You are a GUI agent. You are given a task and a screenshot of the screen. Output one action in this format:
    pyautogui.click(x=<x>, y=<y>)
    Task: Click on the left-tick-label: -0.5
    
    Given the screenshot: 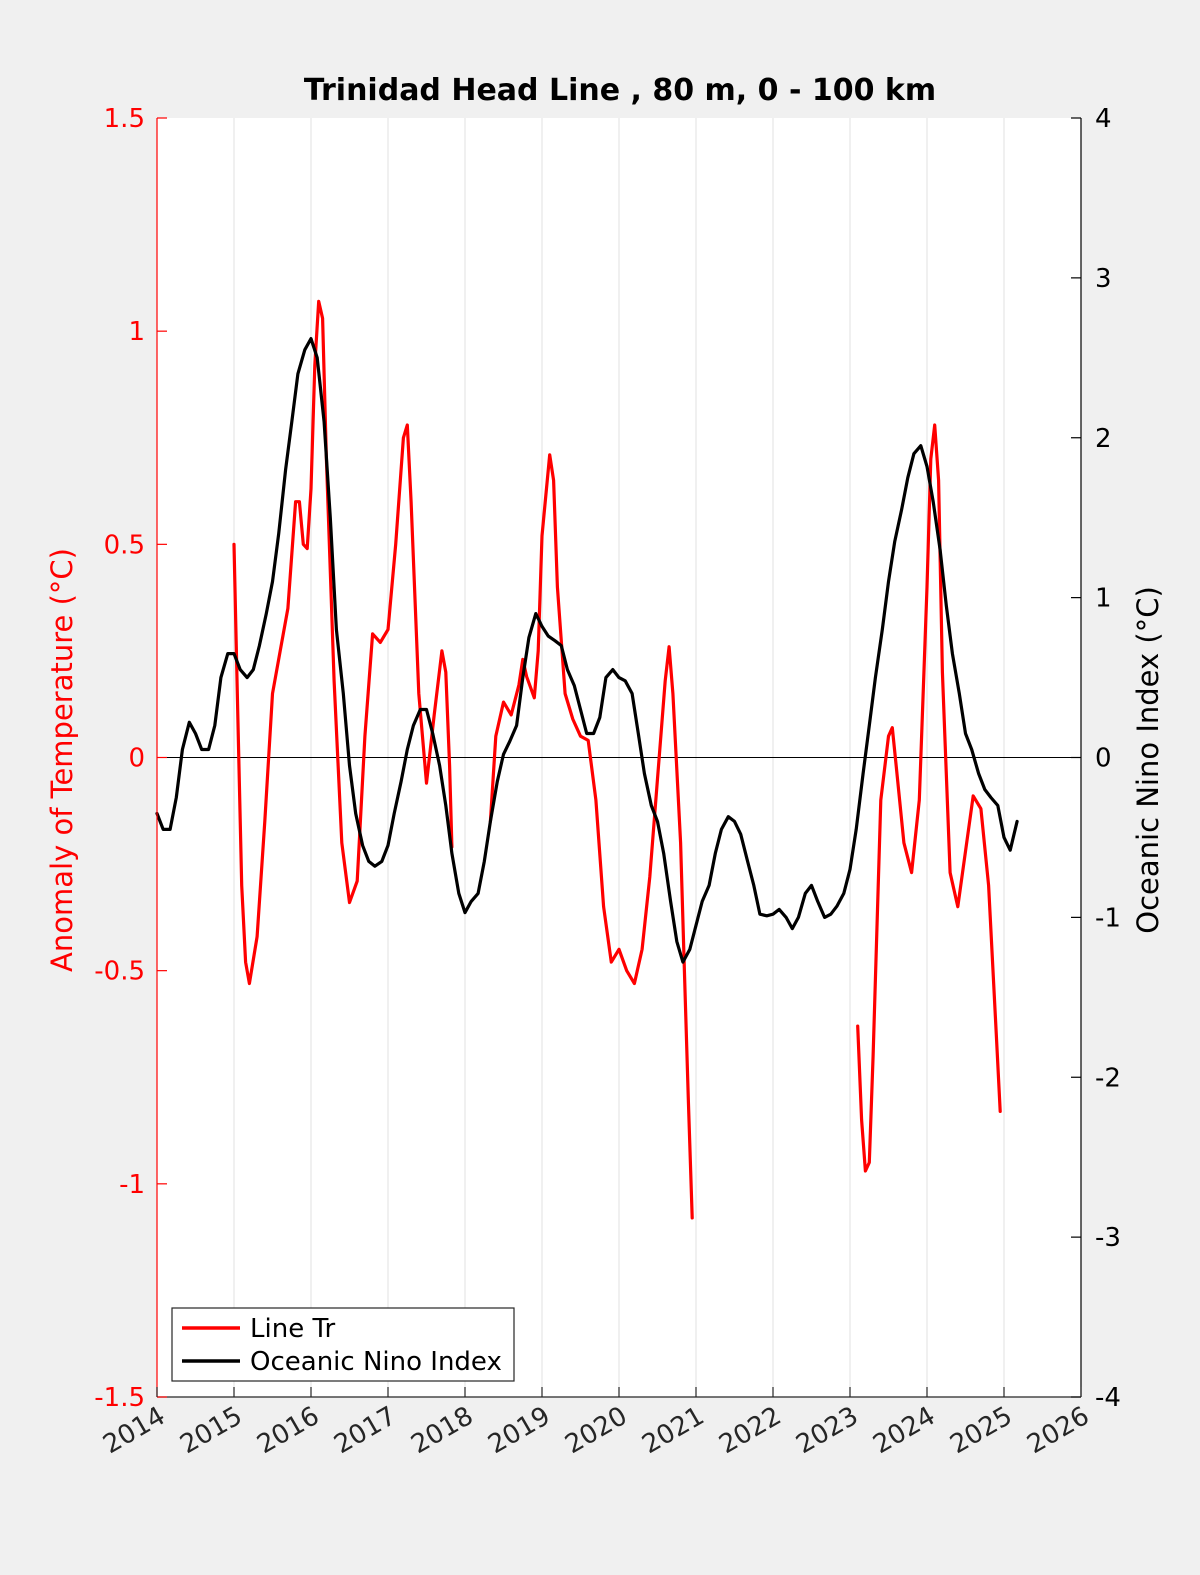 What is the action you would take?
    pyautogui.click(x=119, y=972)
    